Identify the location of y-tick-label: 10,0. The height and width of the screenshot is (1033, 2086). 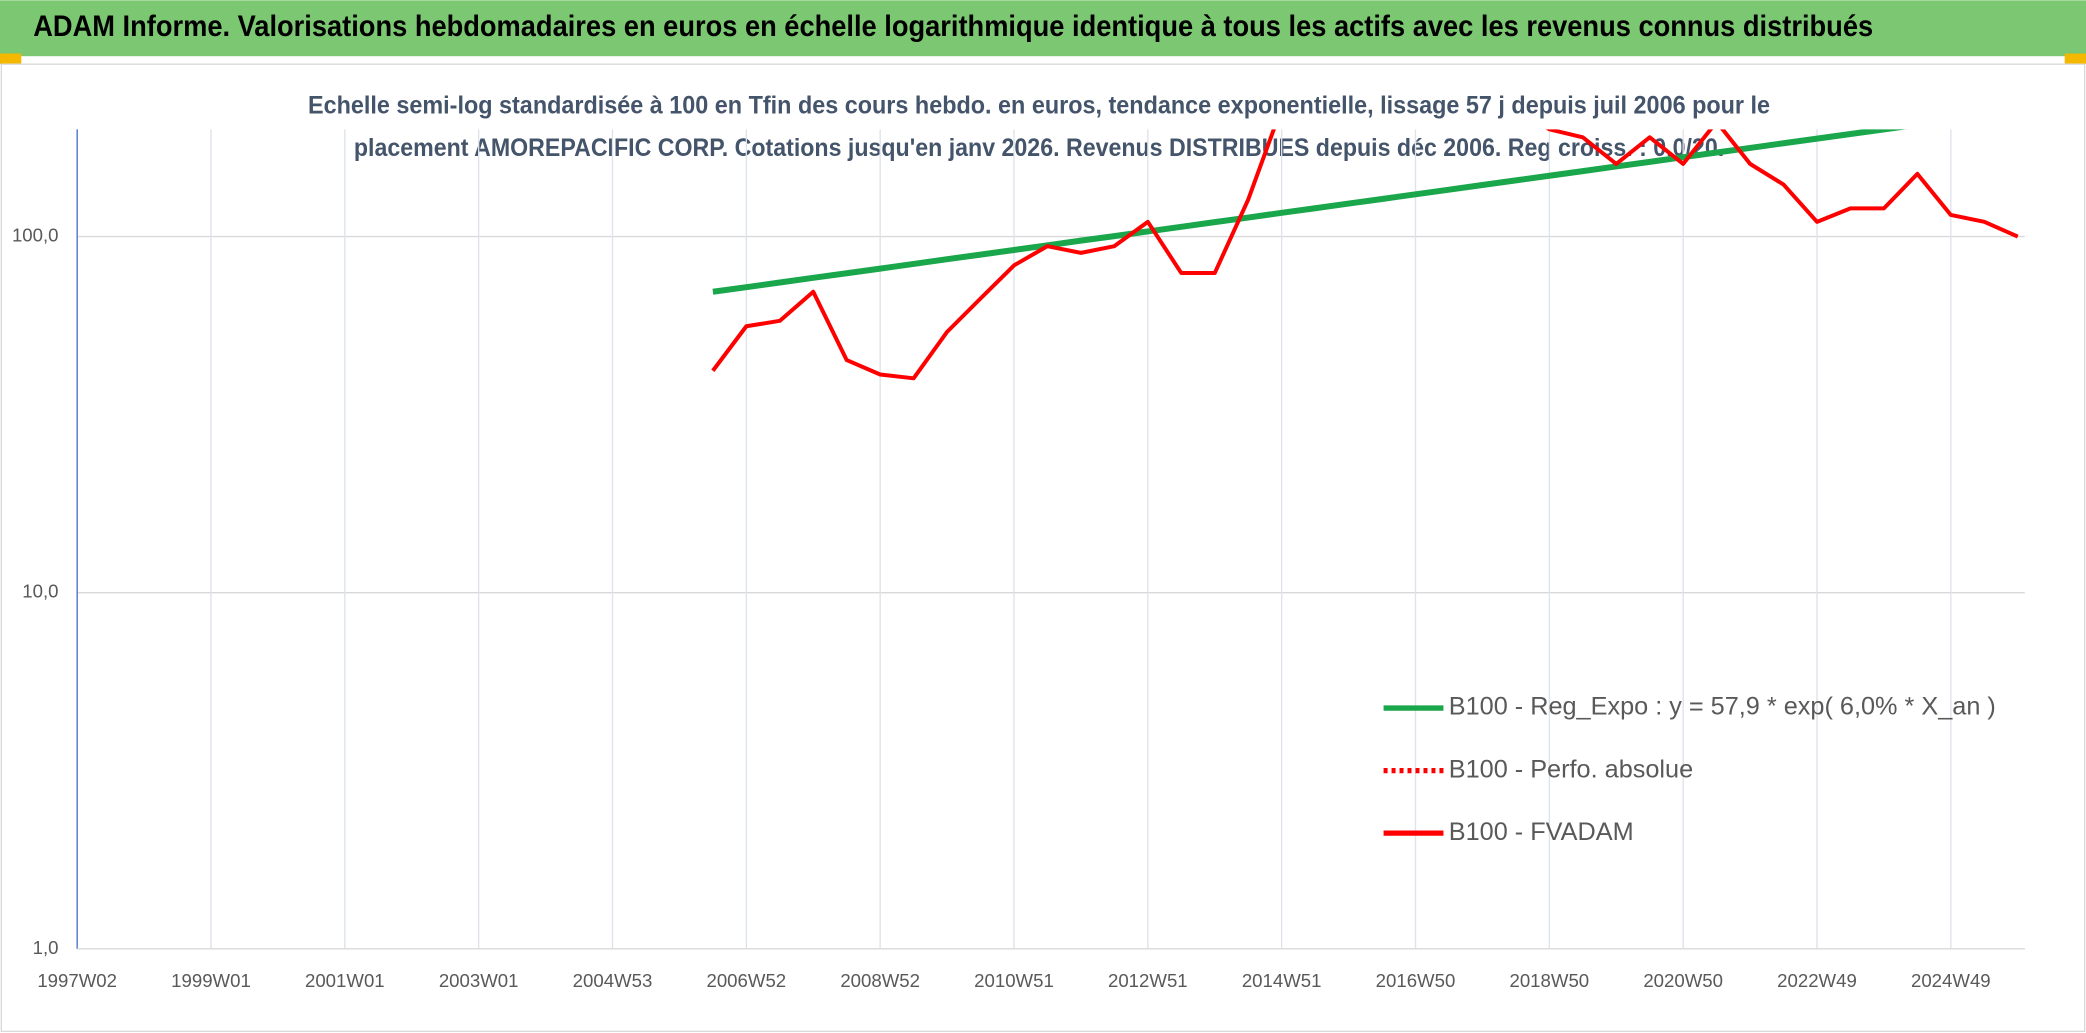
(40, 591).